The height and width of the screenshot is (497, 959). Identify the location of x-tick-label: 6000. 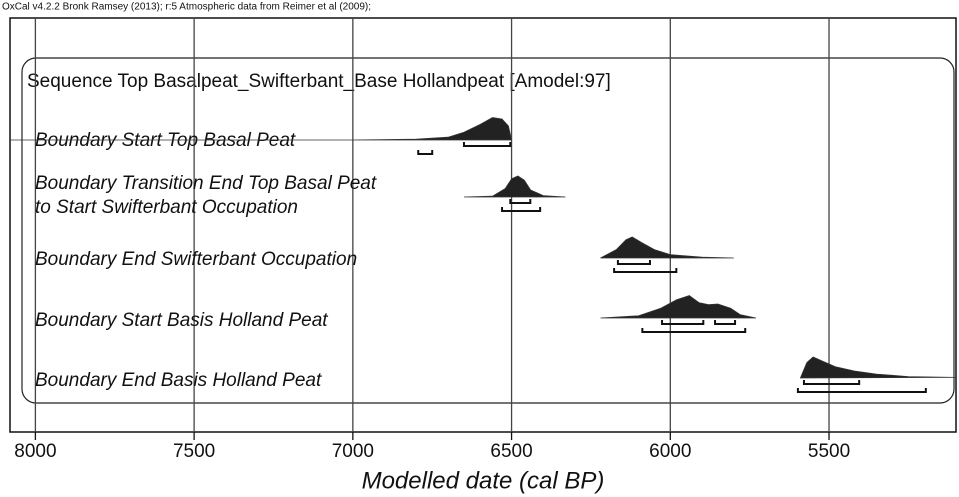
(670, 451).